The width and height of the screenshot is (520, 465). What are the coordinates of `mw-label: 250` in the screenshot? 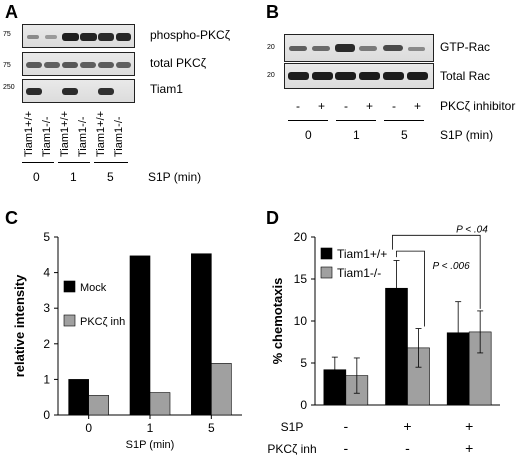 It's located at (9, 87).